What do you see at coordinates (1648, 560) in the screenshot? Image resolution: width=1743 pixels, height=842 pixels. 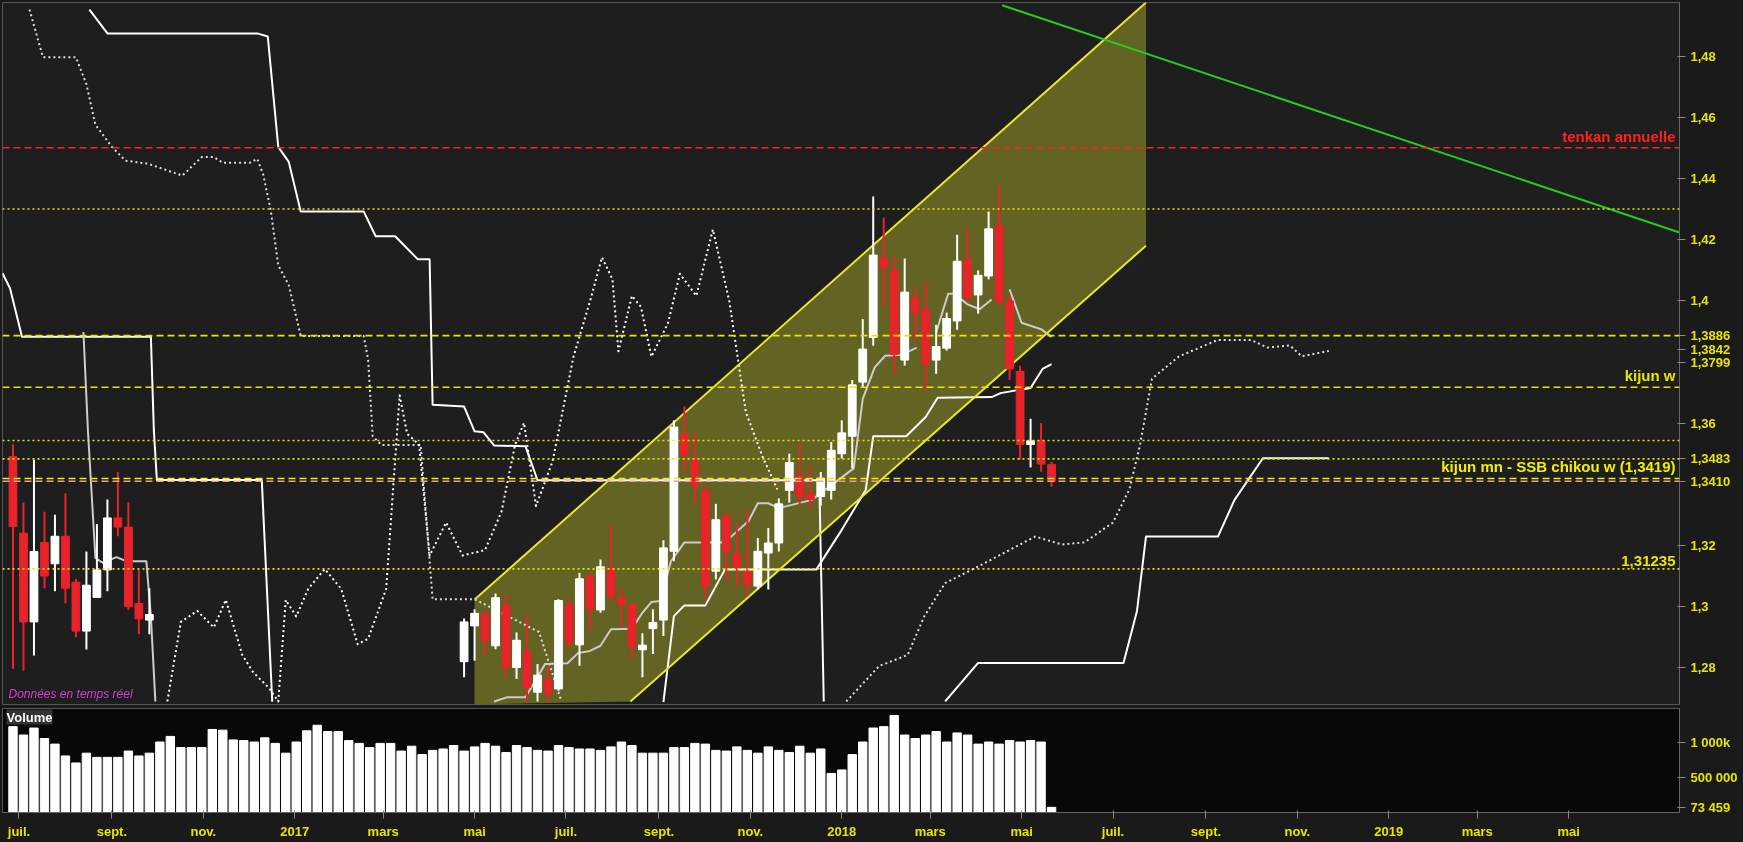 I see `ref-line-label: 1,31235` at bounding box center [1648, 560].